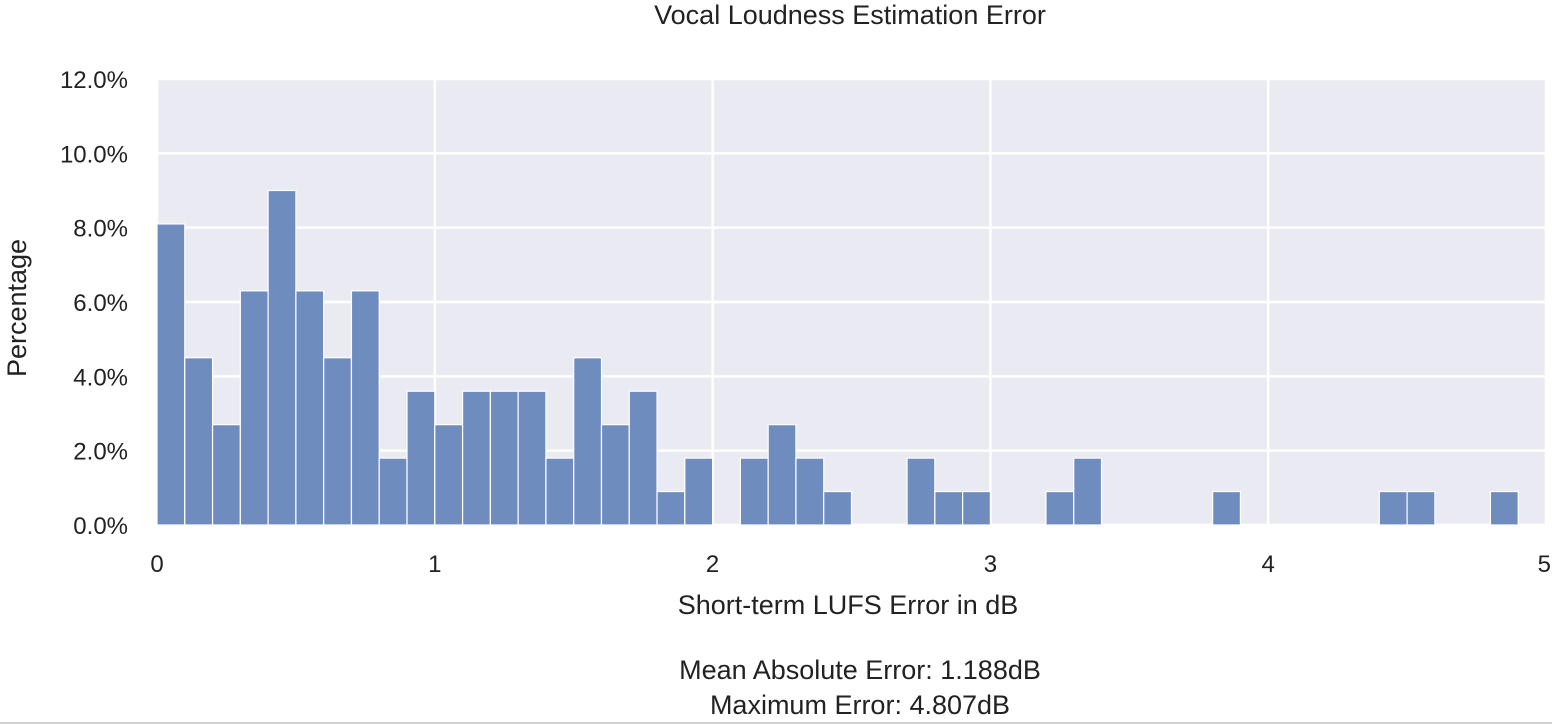 This screenshot has height=724, width=1552. What do you see at coordinates (860, 705) in the screenshot?
I see `maximum-error-annotation: Maximum Error: 4.807dB` at bounding box center [860, 705].